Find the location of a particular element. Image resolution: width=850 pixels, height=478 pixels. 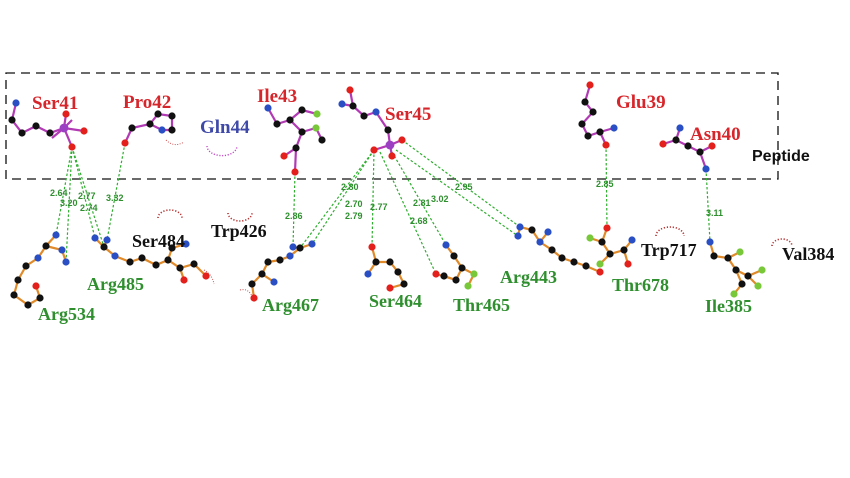

thr678-structure is located at coordinates (611, 246).